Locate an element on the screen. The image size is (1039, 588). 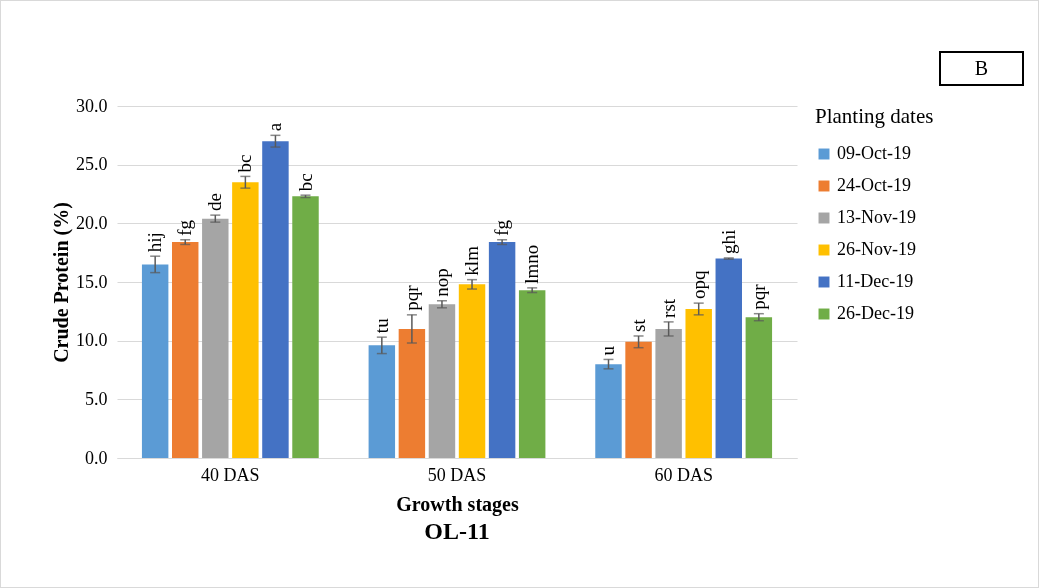
y-tick-label: 25.0 is located at coordinates (92, 164).